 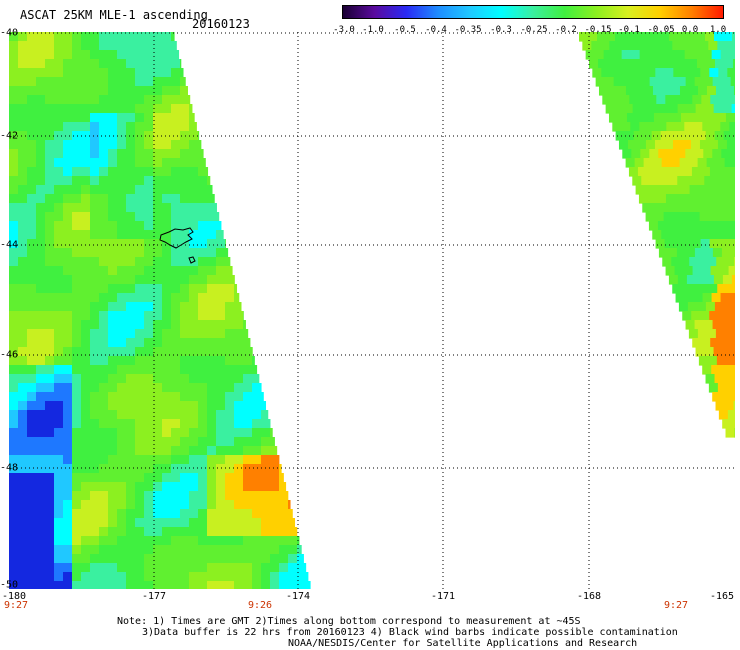 I want to click on colorbar-label: -0.35, so click(x=468, y=30).